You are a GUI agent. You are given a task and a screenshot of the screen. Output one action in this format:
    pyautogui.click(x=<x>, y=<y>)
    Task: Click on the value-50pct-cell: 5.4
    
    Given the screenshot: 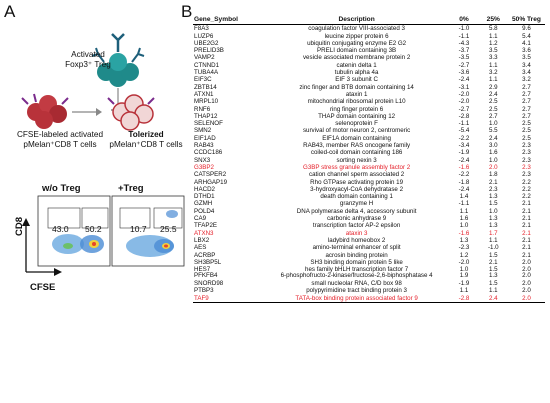 What is the action you would take?
    pyautogui.click(x=526, y=36)
    